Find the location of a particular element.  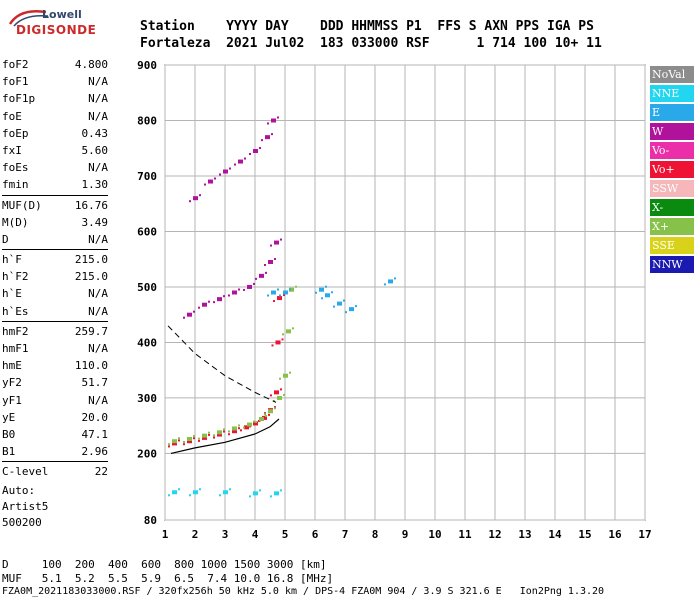

x-tick-label: 5 is located at coordinates (285, 534).